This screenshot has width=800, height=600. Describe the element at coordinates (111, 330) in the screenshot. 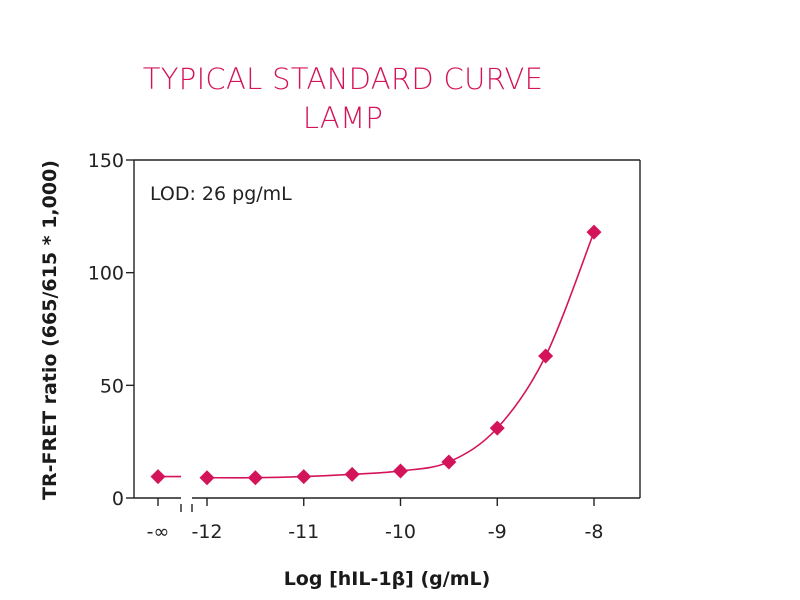

I see `y-axis: 0 50 100 150` at that location.